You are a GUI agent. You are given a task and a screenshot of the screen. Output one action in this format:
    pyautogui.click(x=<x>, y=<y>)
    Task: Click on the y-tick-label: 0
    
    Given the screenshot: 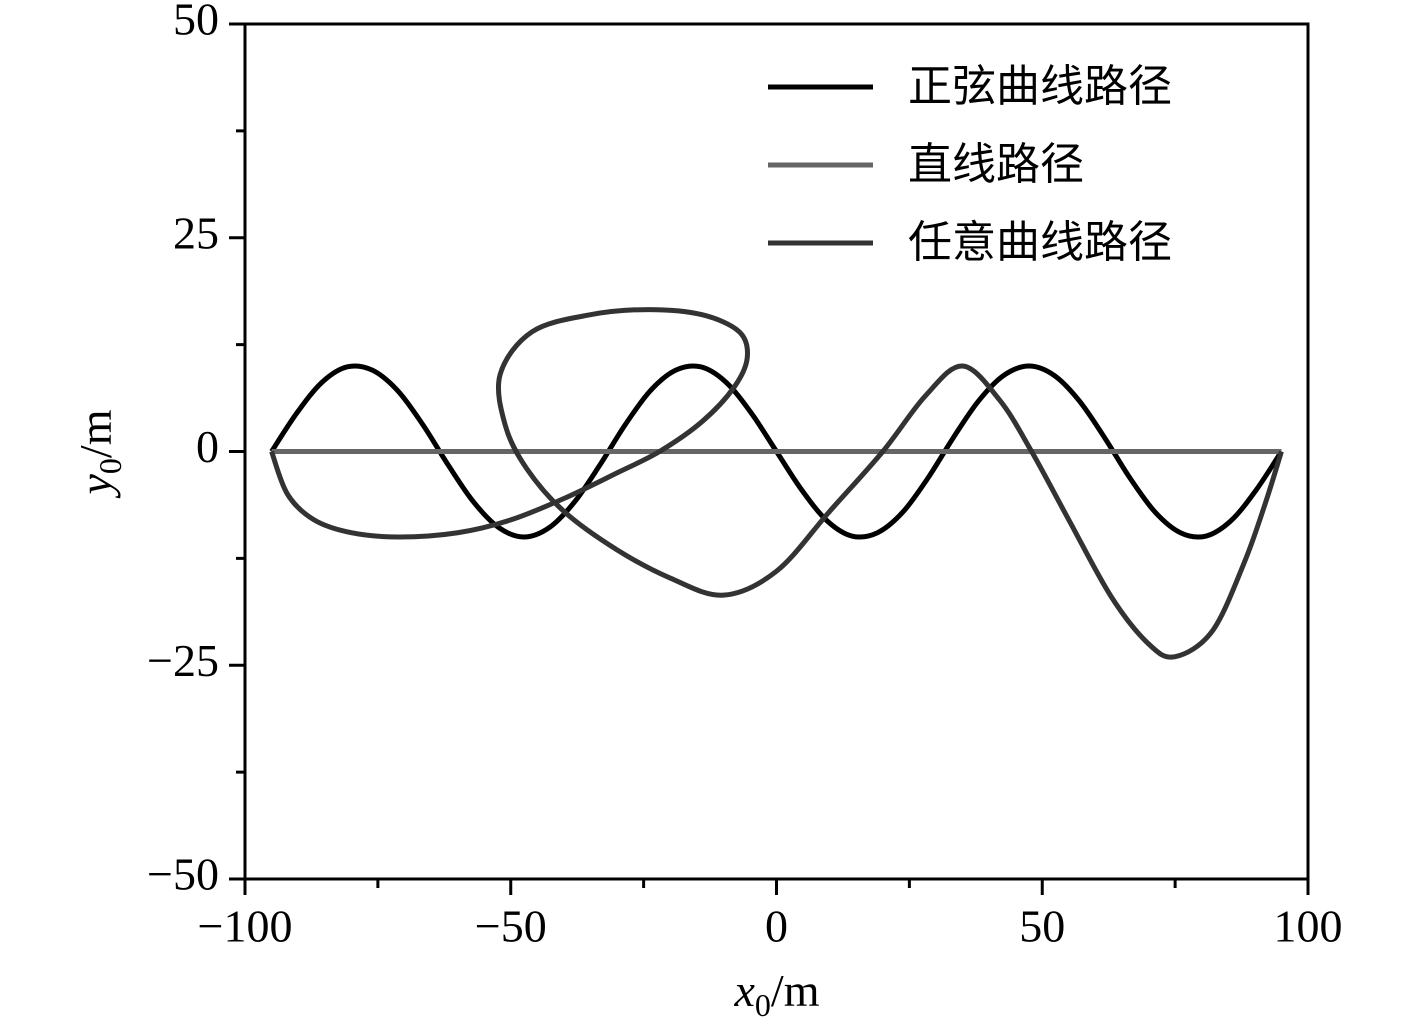 What is the action you would take?
    pyautogui.click(x=207, y=446)
    